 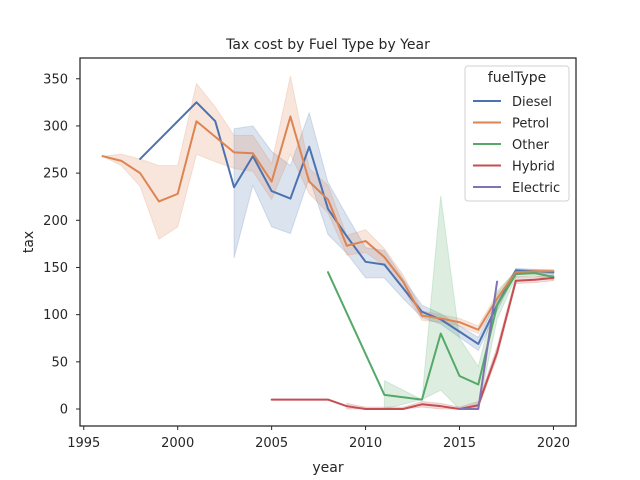 What do you see at coordinates (61, 245) in the screenshot?
I see `y-axis-ticks: 0 50 100 150 200 250 300 350` at bounding box center [61, 245].